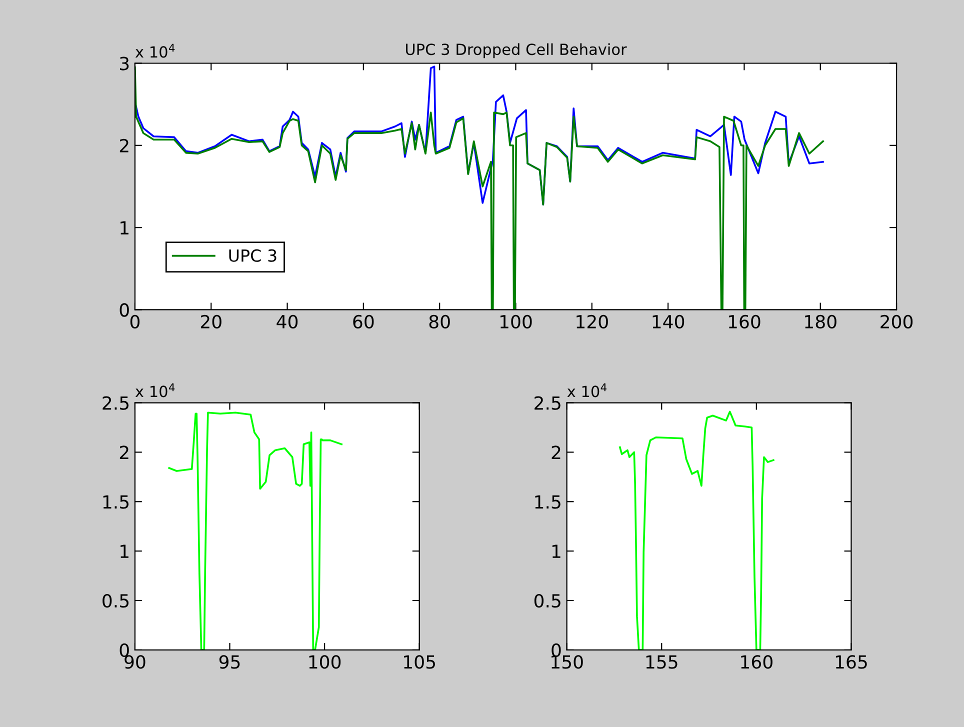 The height and width of the screenshot is (727, 964). Describe the element at coordinates (668, 321) in the screenshot. I see `x-tick-label: 140` at that location.